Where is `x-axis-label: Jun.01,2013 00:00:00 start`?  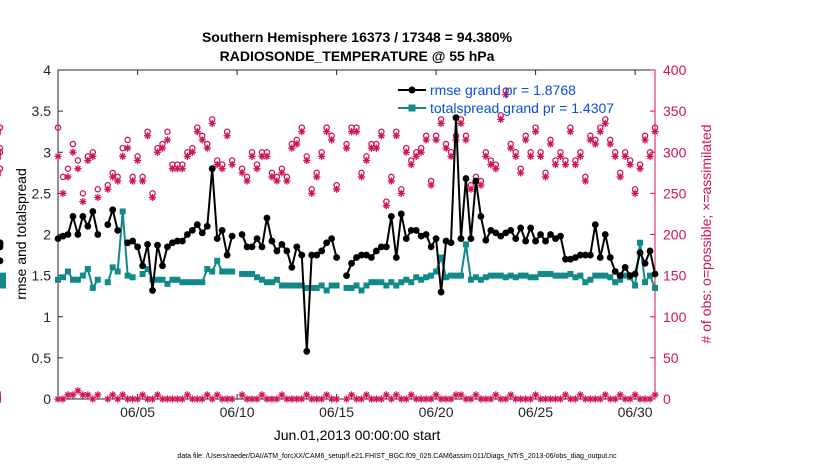
x-axis-label: Jun.01,2013 00:00:00 start is located at coordinates (357, 435).